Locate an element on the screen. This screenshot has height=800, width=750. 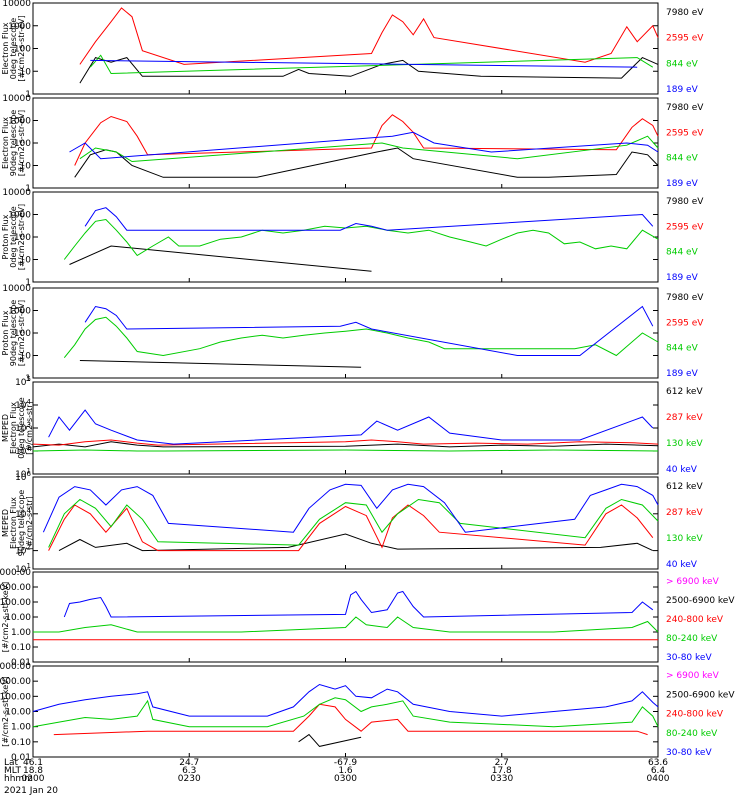
panel-5-ylabel: [#/cm2-s-str] is located at coordinates (29, 427).